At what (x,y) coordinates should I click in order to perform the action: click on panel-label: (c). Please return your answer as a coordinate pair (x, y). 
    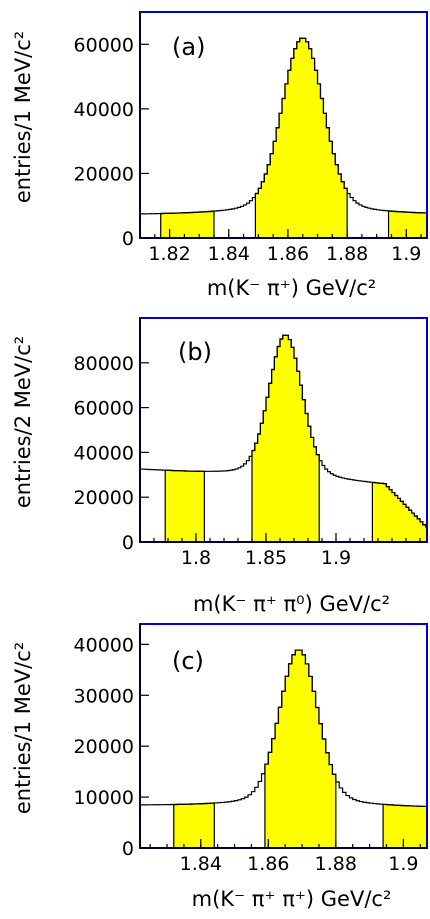
    Looking at the image, I should click on (188, 661).